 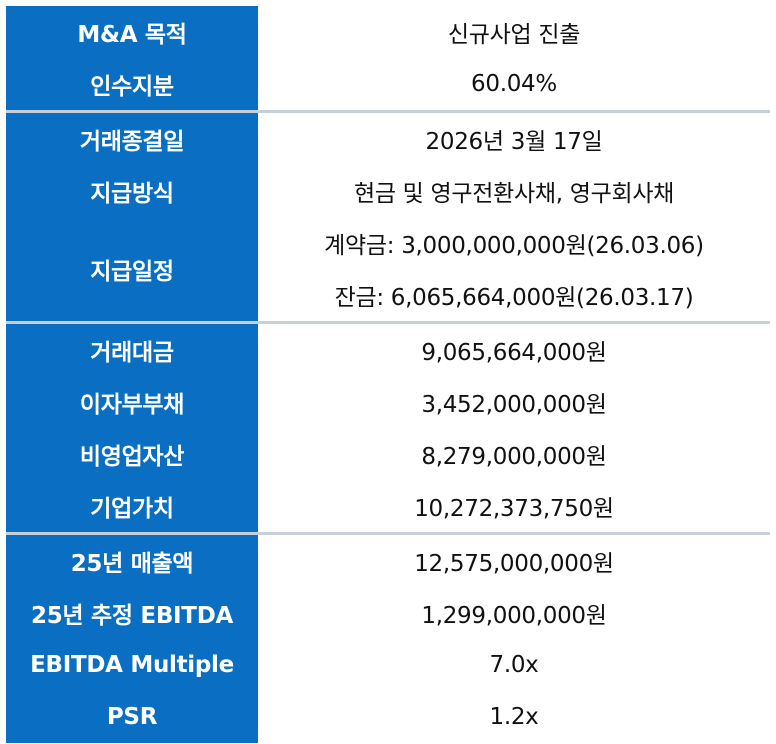 I want to click on value-closing-date: 2026년 3월 17일, so click(x=514, y=142).